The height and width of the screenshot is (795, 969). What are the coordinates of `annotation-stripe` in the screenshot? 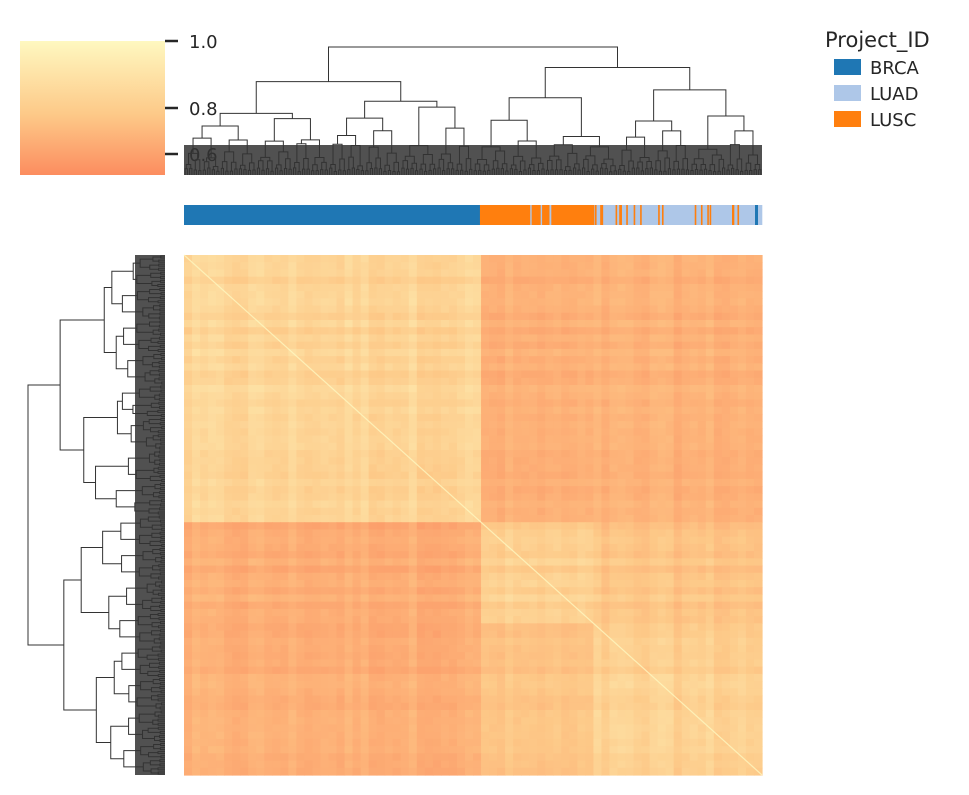 It's located at (710, 215).